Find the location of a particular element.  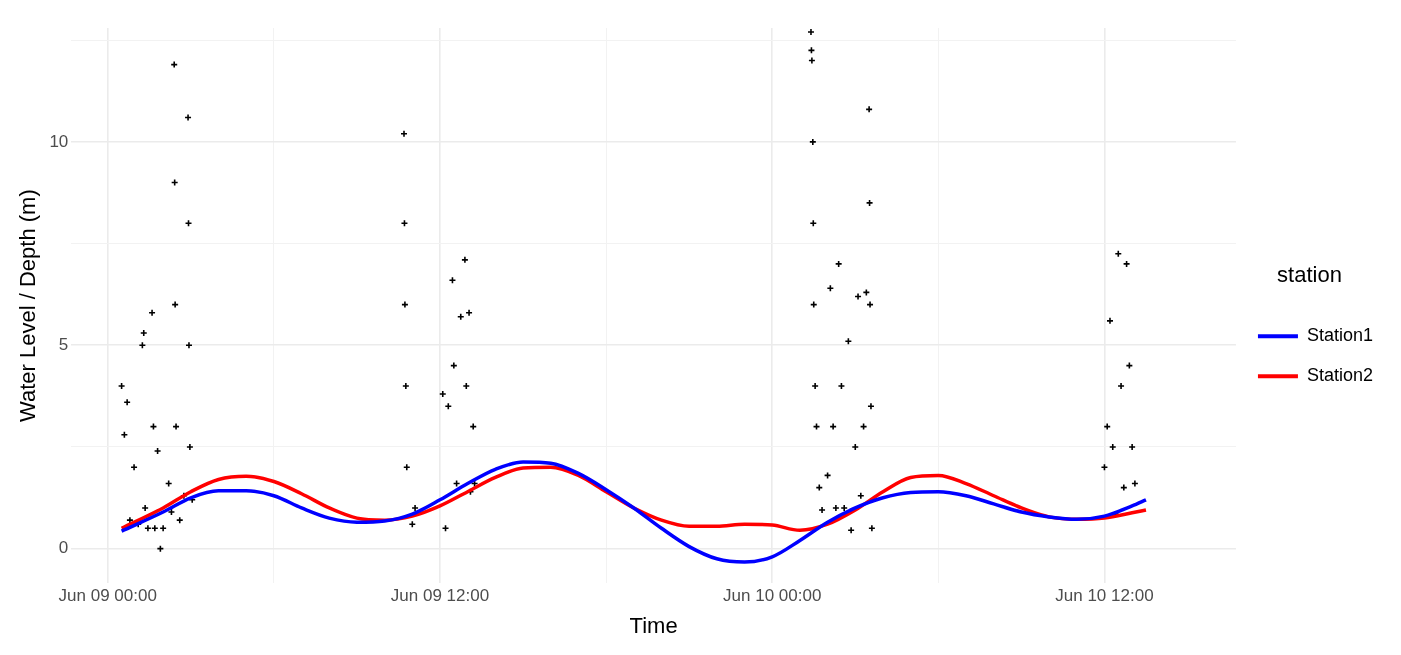

x-tick-label: Jun 10 00:00 is located at coordinates (772, 596).